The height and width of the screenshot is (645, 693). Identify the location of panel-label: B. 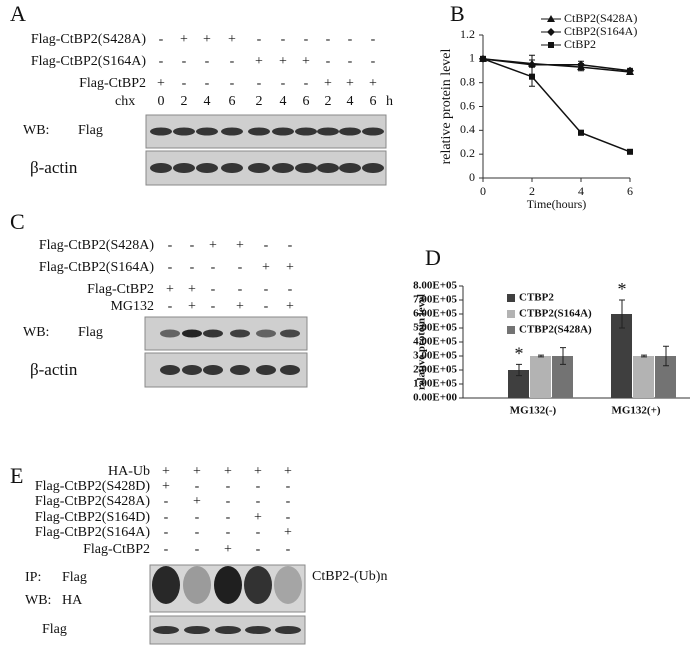
(457, 13).